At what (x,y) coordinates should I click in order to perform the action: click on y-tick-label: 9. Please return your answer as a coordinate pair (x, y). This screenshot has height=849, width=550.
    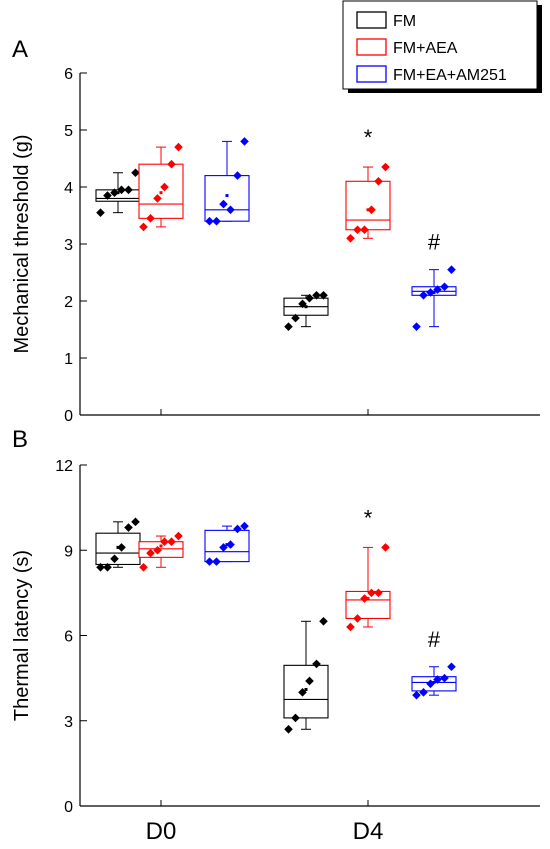
    Looking at the image, I should click on (68, 551).